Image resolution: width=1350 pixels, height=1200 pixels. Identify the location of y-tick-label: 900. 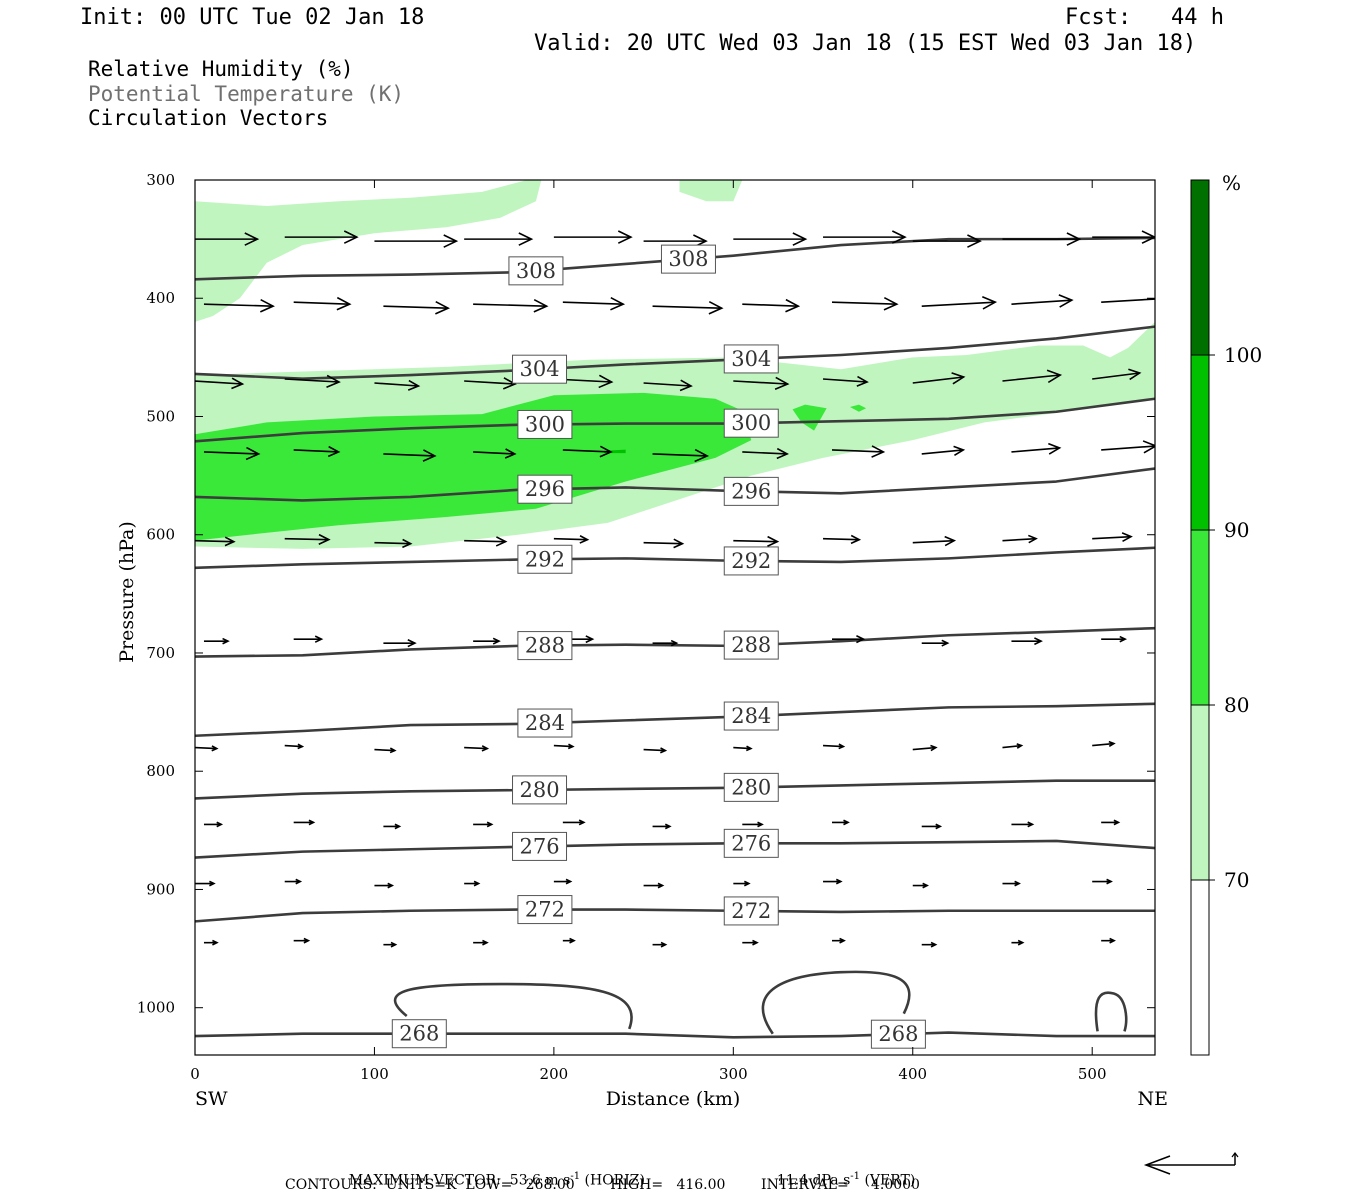
(160, 889).